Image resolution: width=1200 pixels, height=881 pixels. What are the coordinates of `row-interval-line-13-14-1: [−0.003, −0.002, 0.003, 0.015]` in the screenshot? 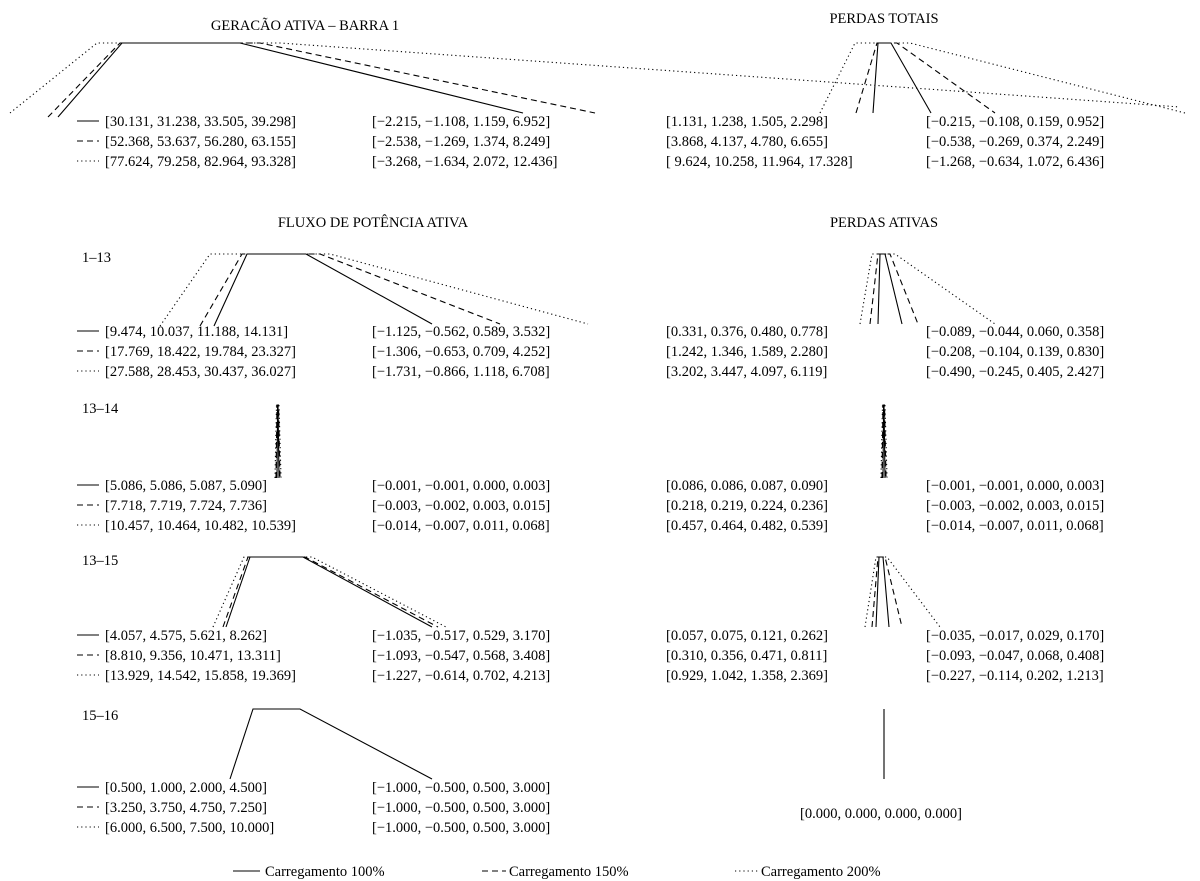 It's located at (461, 506).